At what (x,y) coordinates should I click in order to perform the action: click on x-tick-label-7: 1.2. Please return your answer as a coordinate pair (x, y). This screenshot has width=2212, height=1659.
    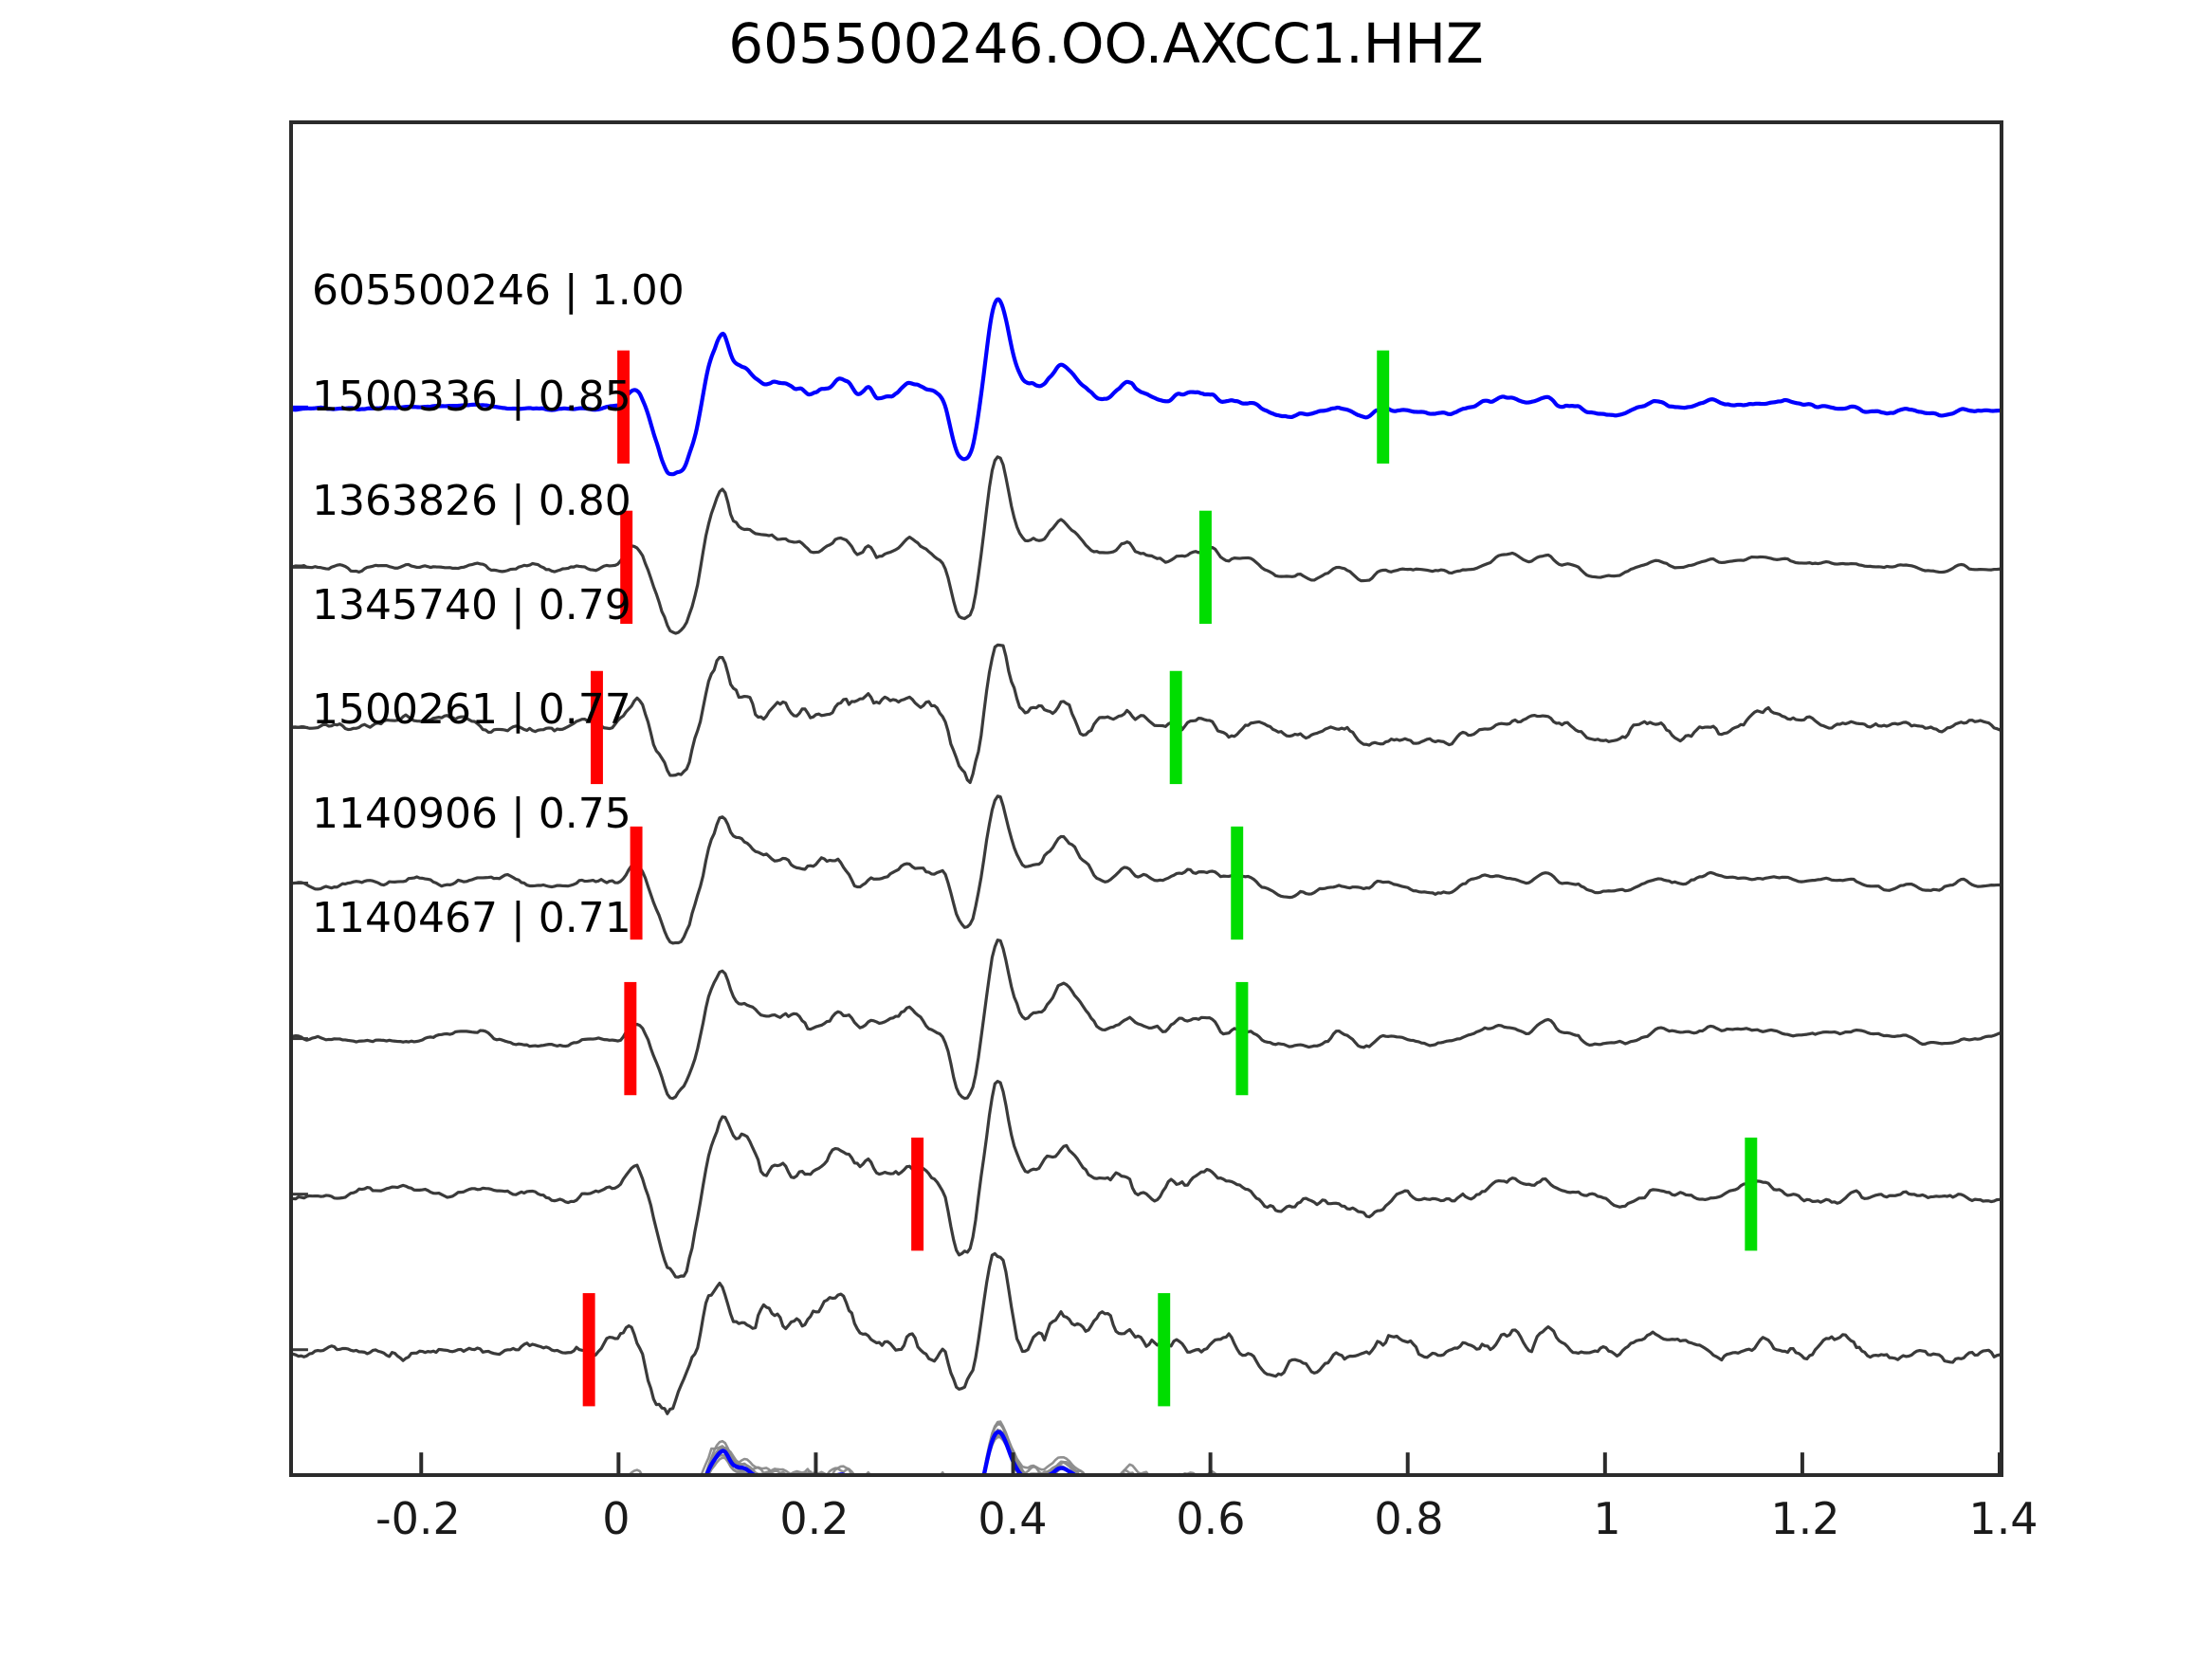
    Looking at the image, I should click on (1805, 1518).